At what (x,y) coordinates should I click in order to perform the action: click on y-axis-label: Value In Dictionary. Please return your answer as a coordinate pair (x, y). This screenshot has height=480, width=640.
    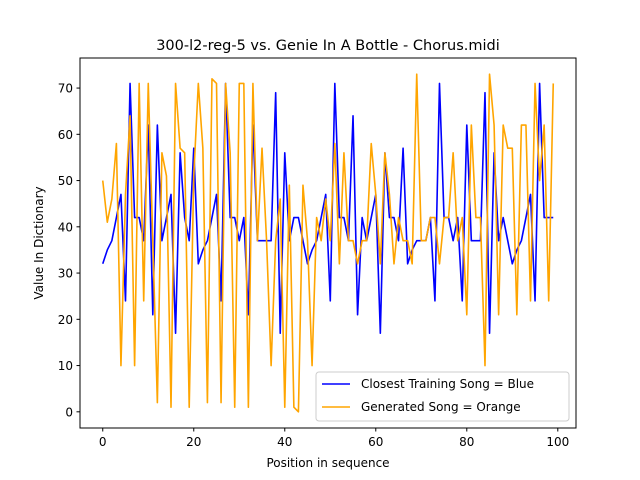
    Looking at the image, I should click on (39, 242).